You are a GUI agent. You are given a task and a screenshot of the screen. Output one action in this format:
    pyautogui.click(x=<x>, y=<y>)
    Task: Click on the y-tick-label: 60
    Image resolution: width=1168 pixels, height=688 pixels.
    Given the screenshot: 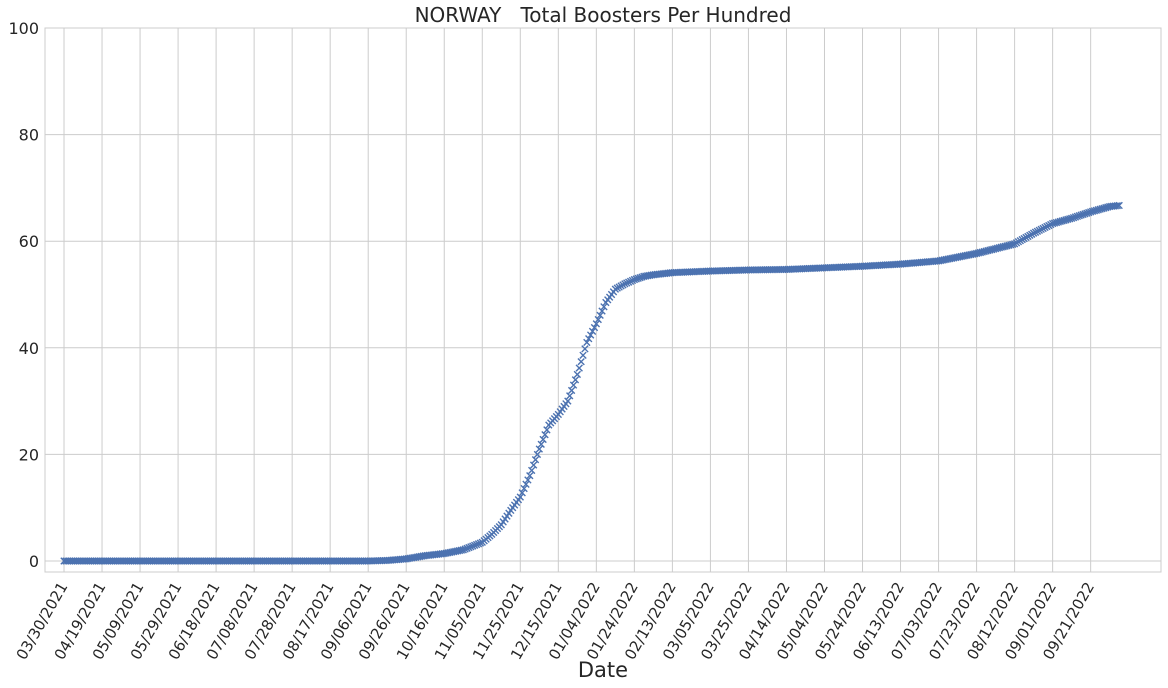 What is the action you would take?
    pyautogui.click(x=29, y=241)
    